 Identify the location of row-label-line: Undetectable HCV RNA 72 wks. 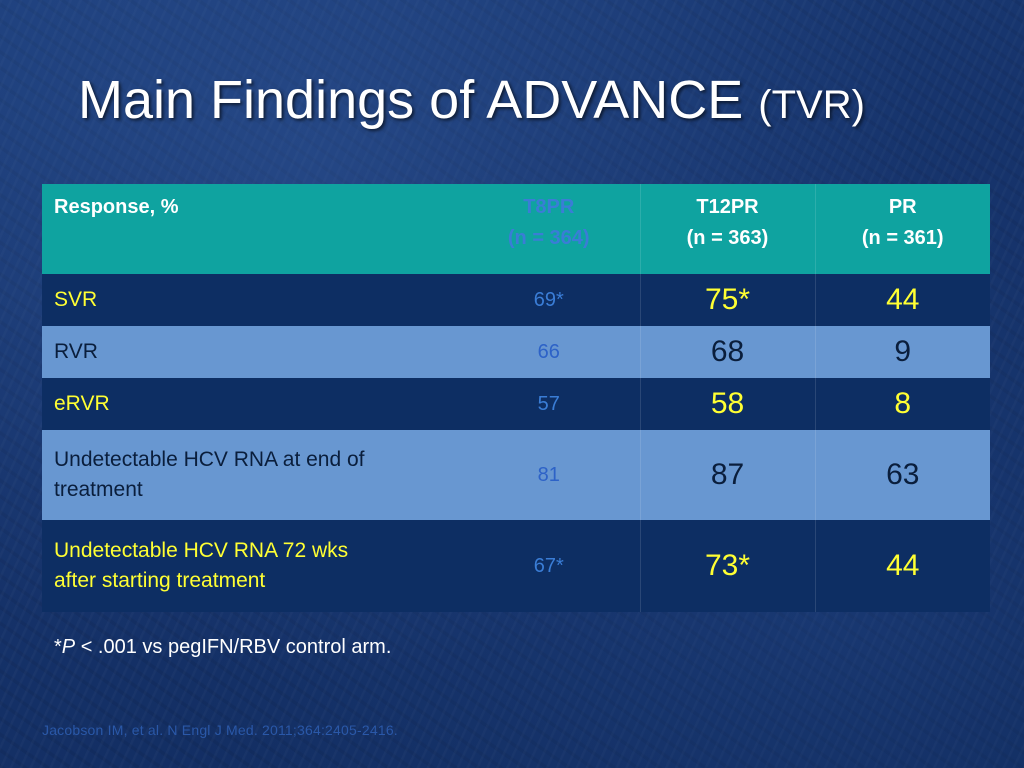
(201, 550).